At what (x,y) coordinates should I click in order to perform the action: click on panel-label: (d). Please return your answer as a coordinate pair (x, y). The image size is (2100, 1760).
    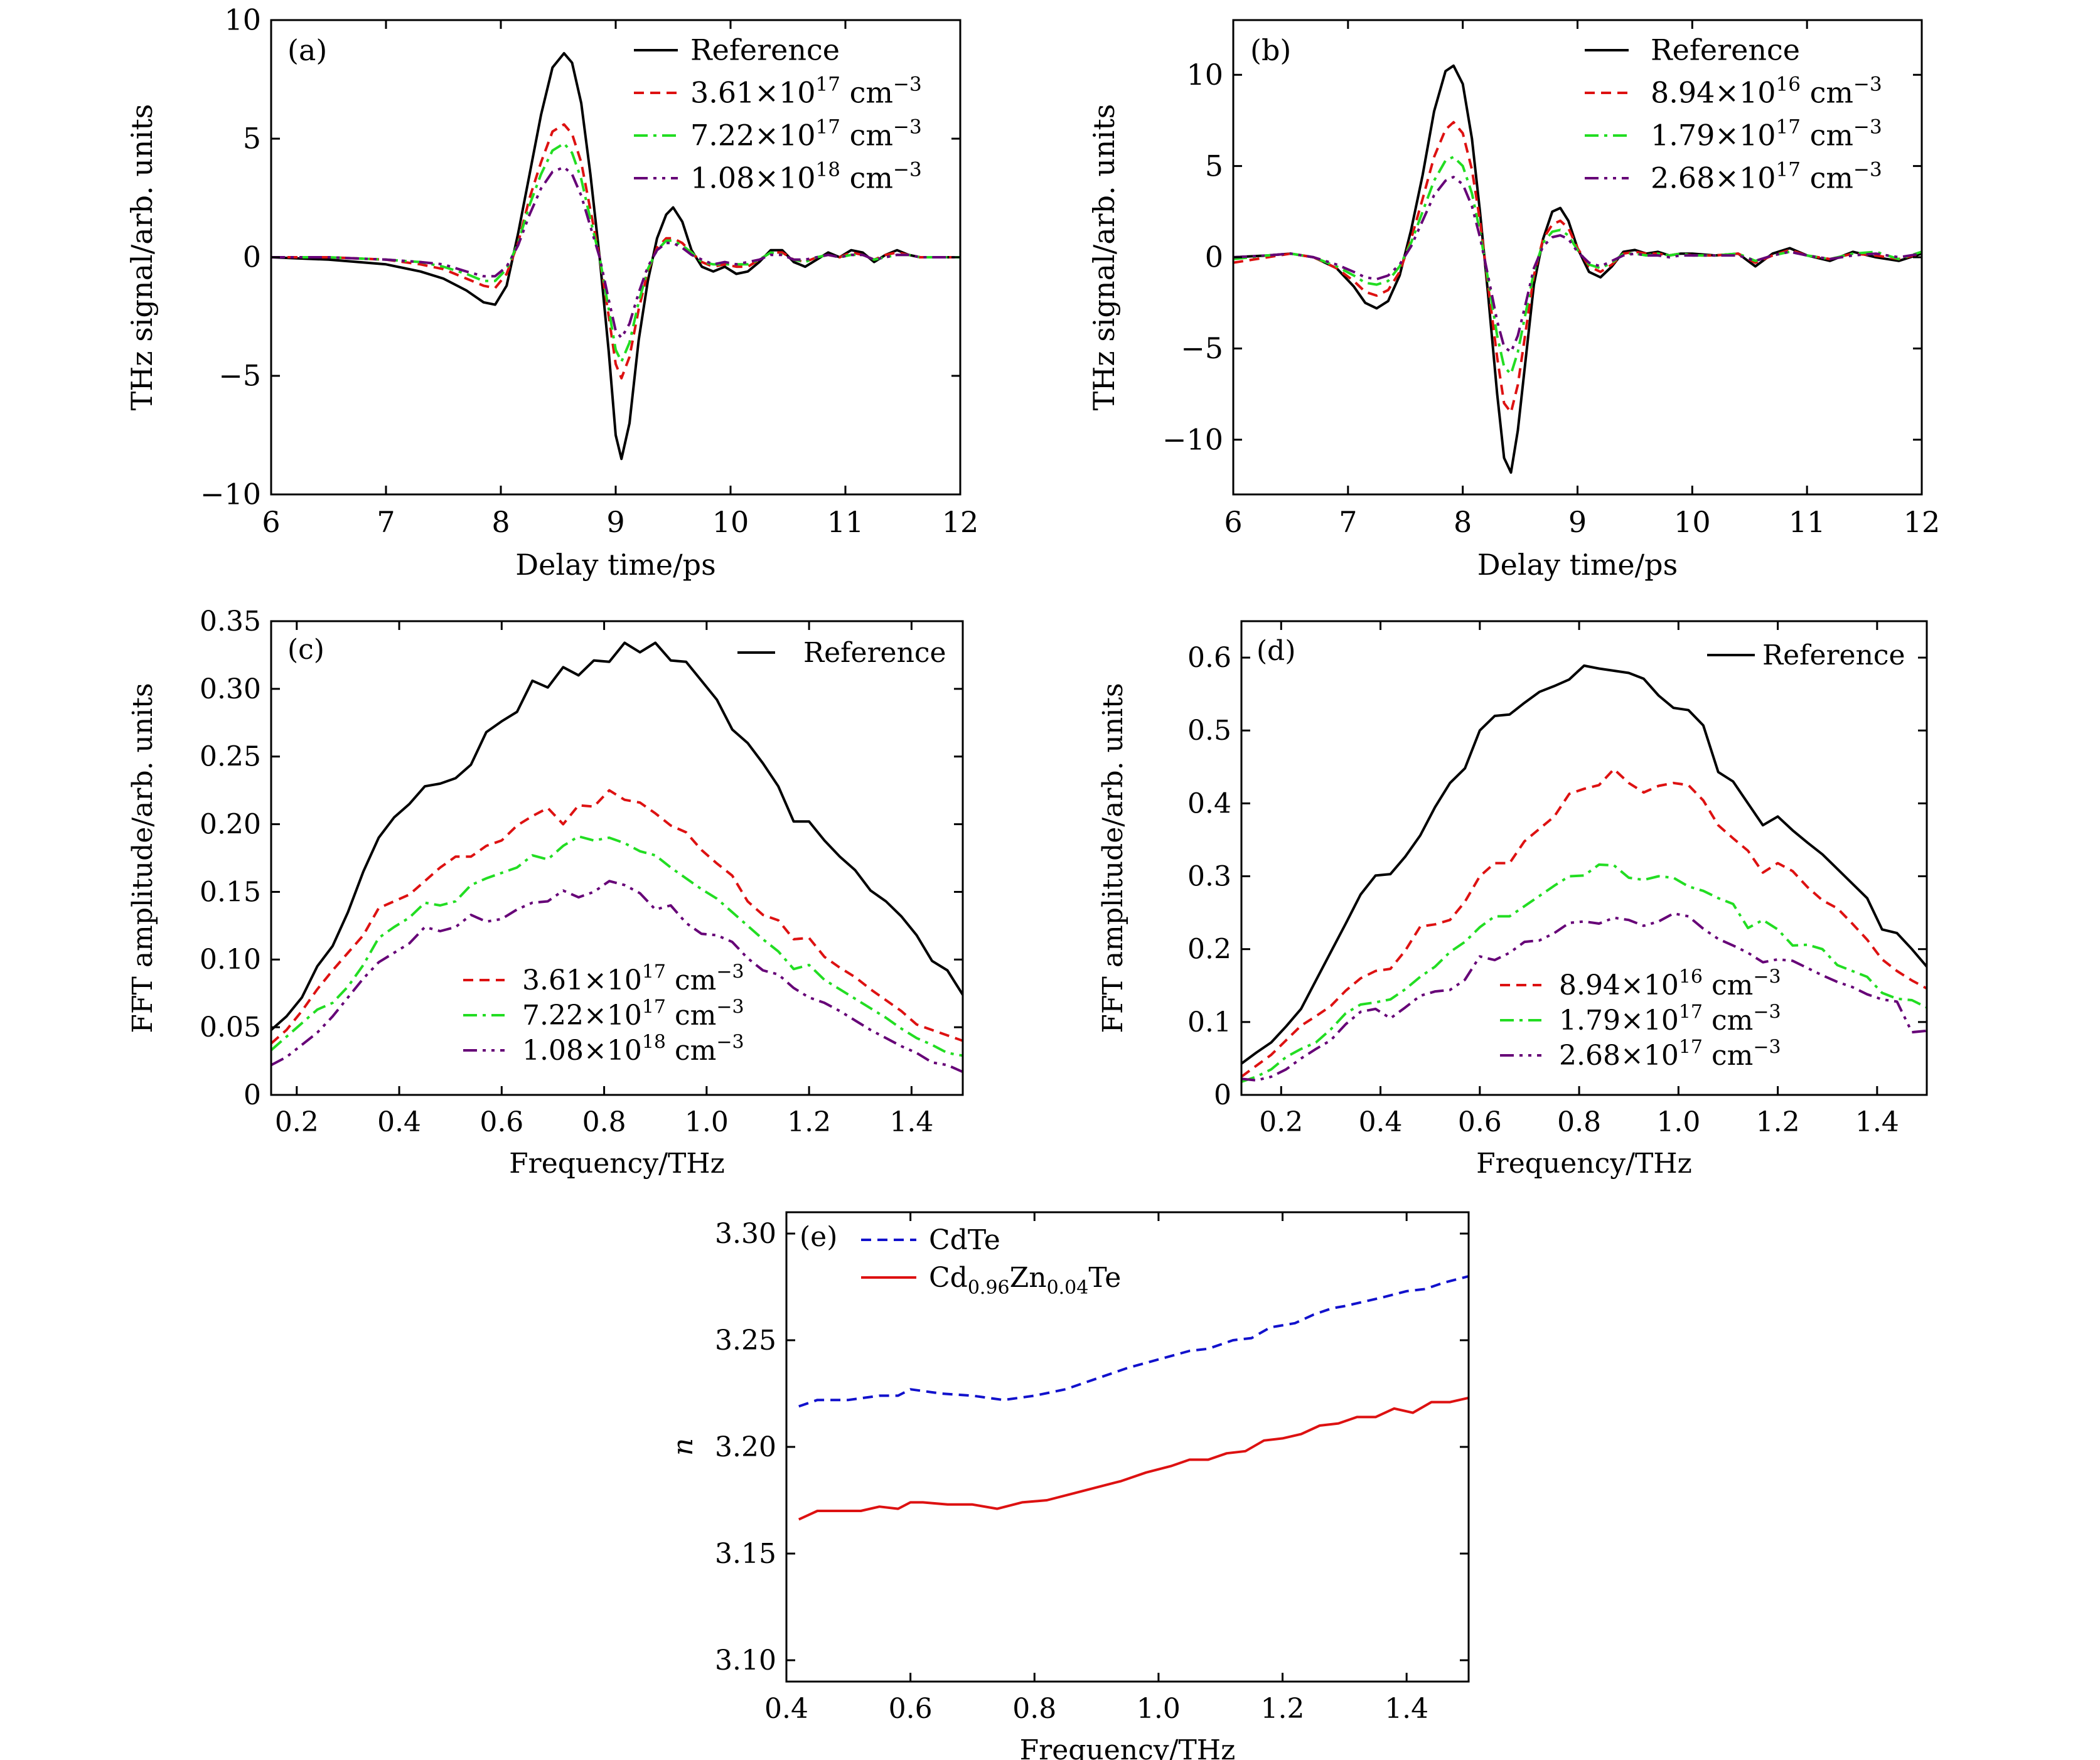
    Looking at the image, I should click on (1276, 651).